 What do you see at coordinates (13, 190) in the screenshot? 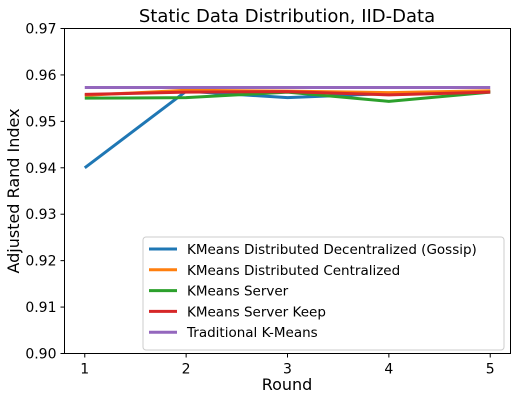
I see `y-axis-label: Adjusted Rand Index` at bounding box center [13, 190].